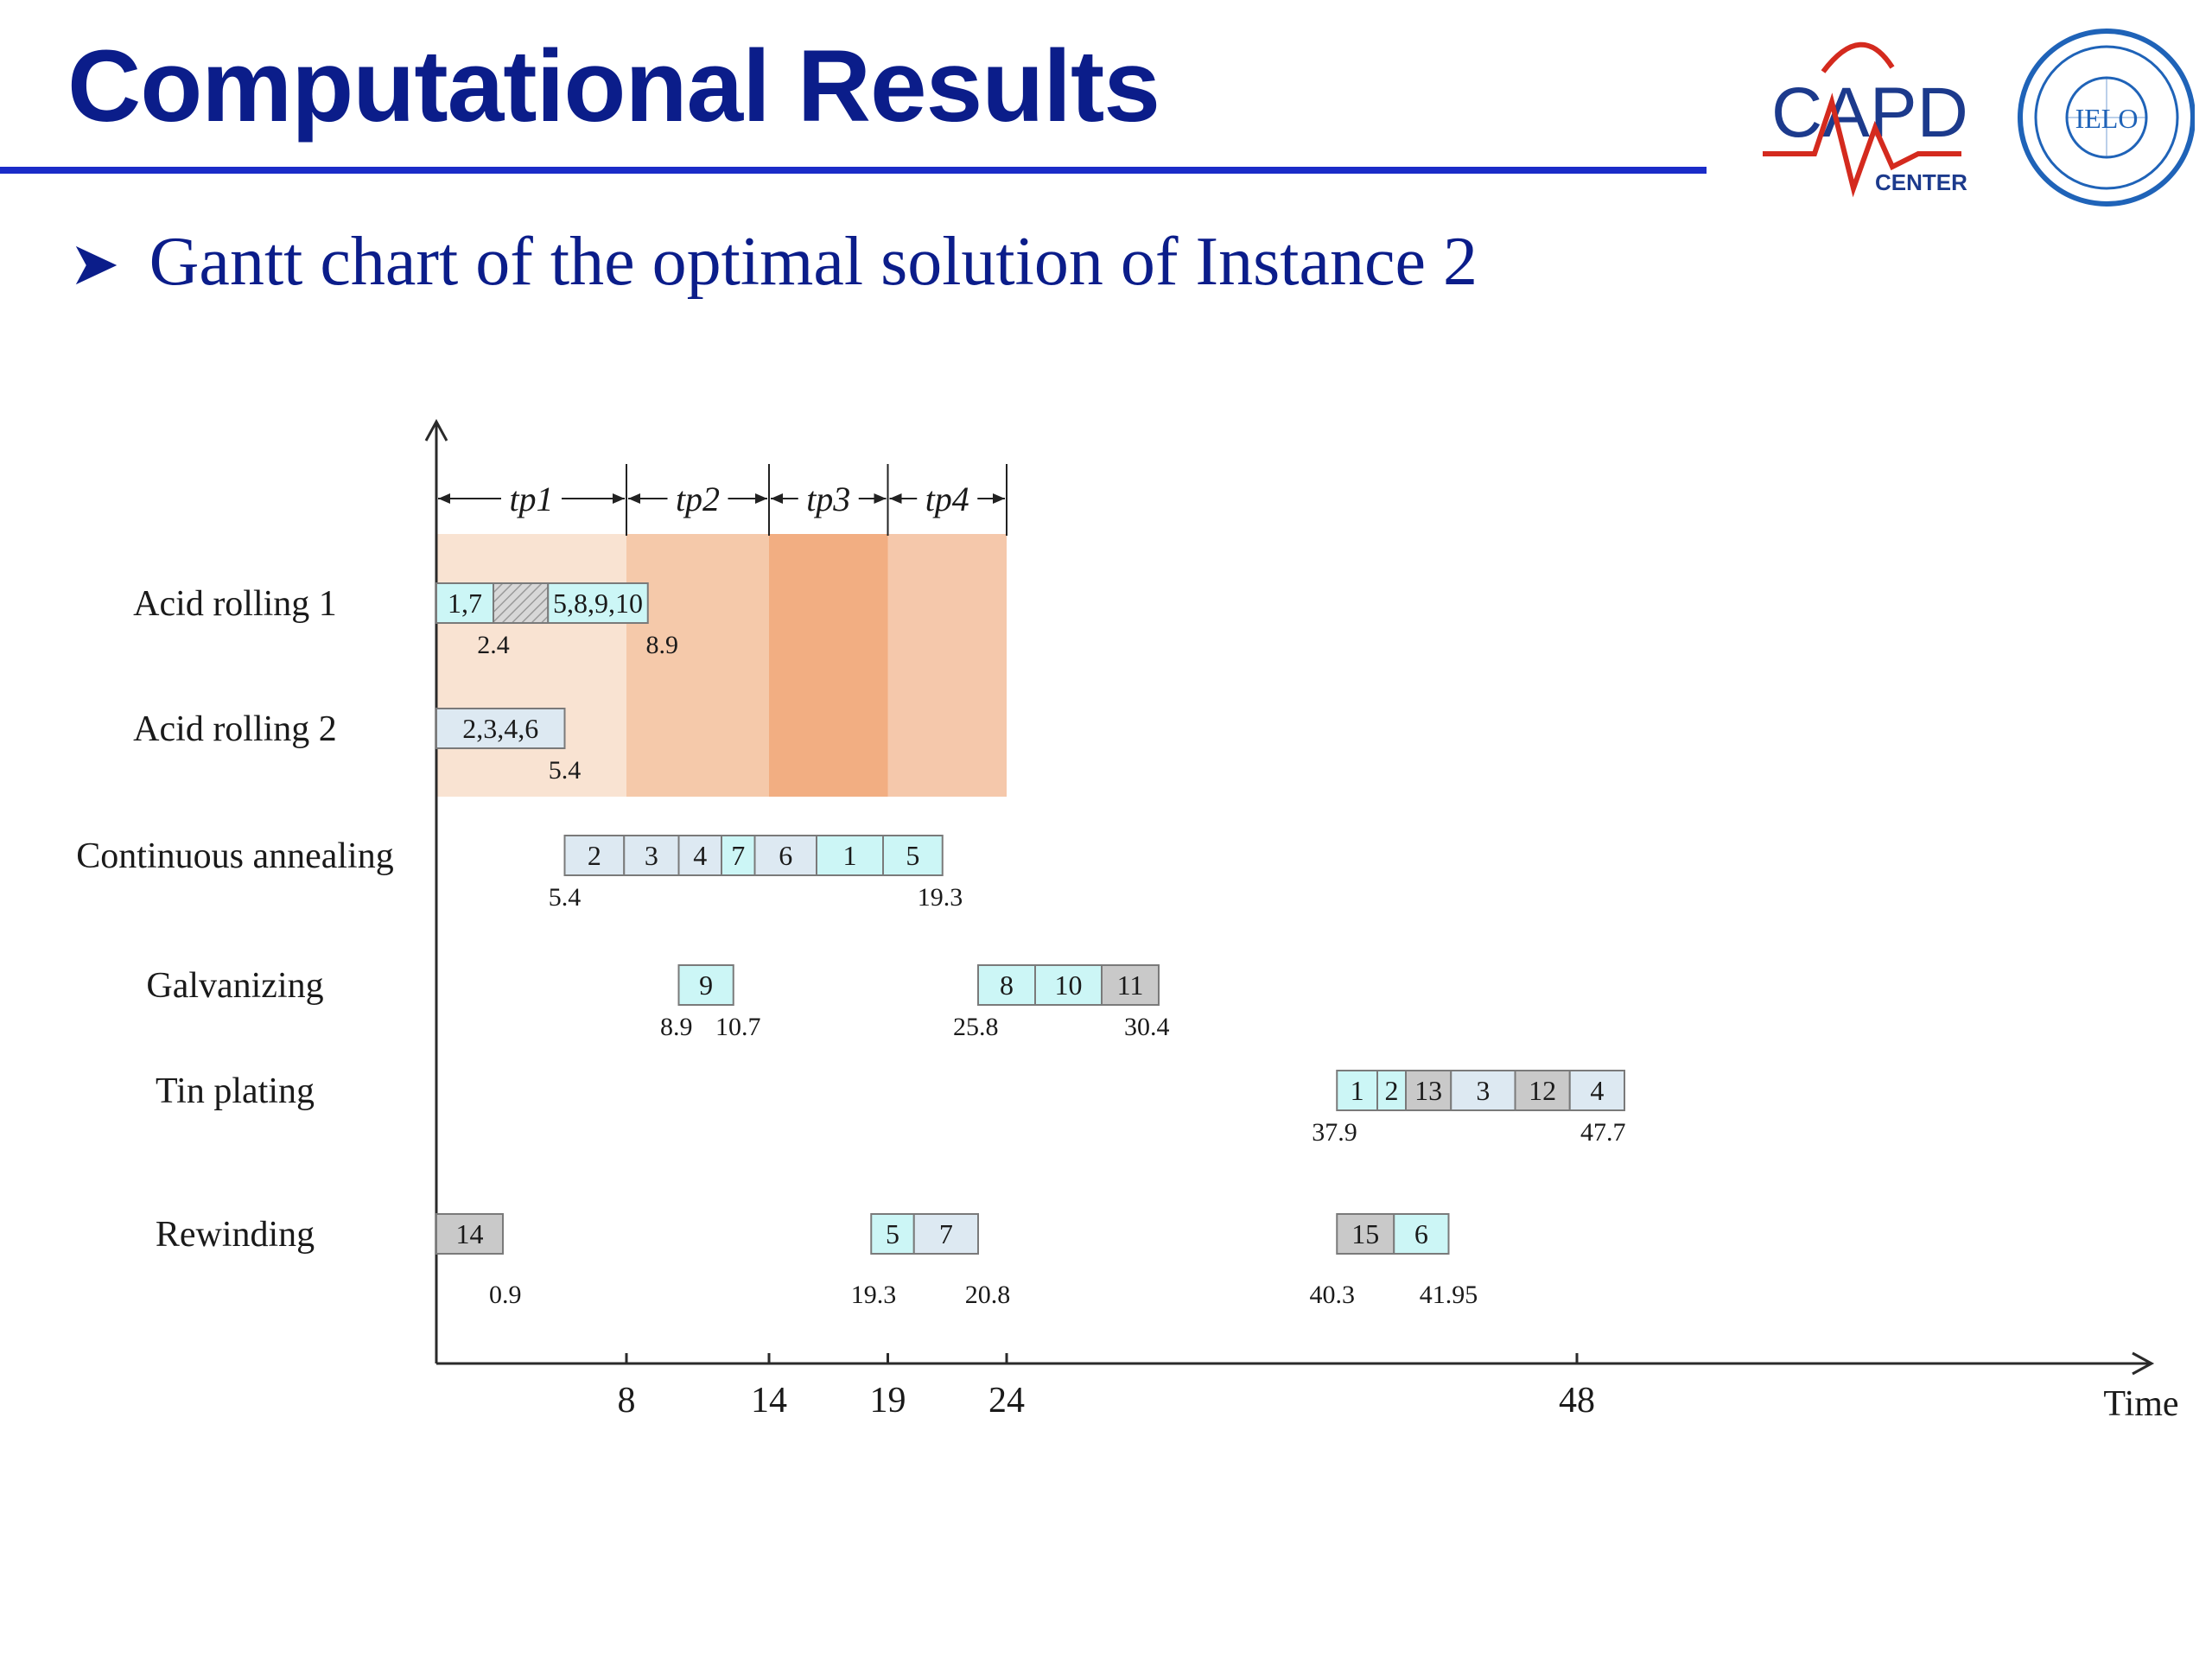 Image resolution: width=2212 pixels, height=1659 pixels. I want to click on task-label: 10, so click(1069, 985).